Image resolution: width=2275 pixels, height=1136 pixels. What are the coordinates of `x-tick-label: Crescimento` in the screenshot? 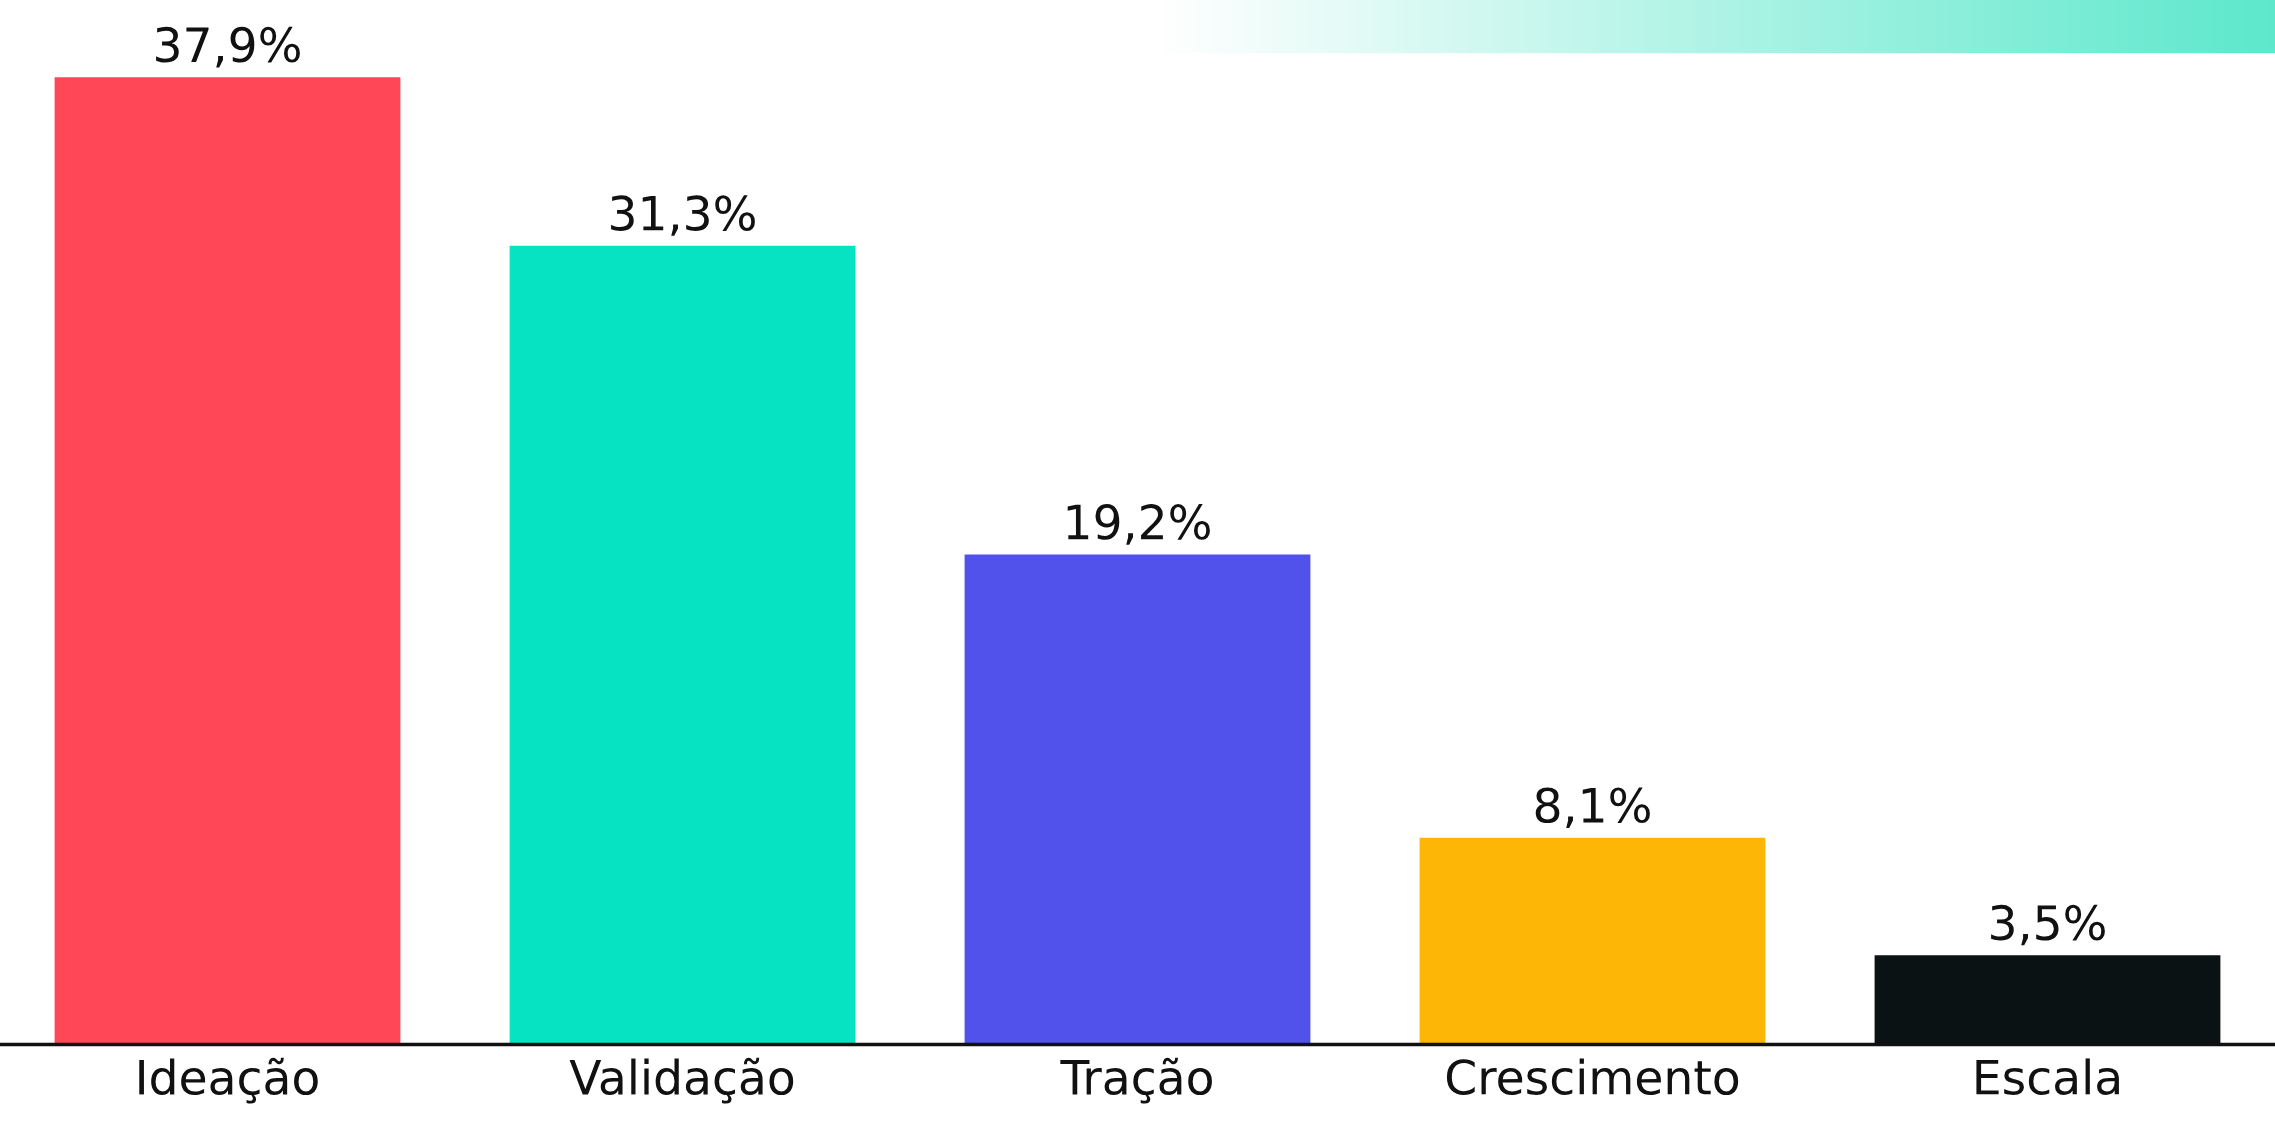 It's located at (1592, 1076).